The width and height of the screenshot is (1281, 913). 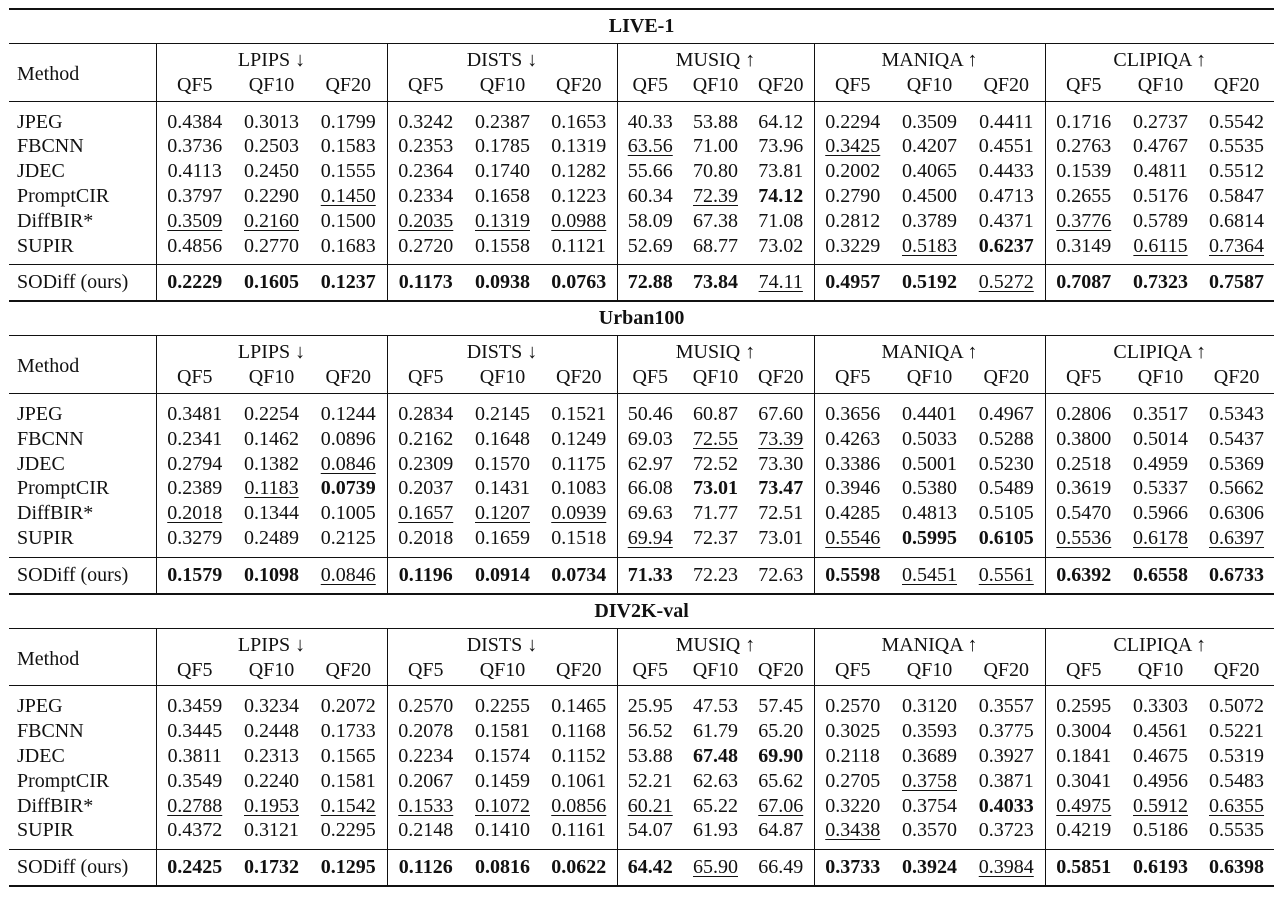 What do you see at coordinates (715, 146) in the screenshot?
I see `metric-value-text: 71.00` at bounding box center [715, 146].